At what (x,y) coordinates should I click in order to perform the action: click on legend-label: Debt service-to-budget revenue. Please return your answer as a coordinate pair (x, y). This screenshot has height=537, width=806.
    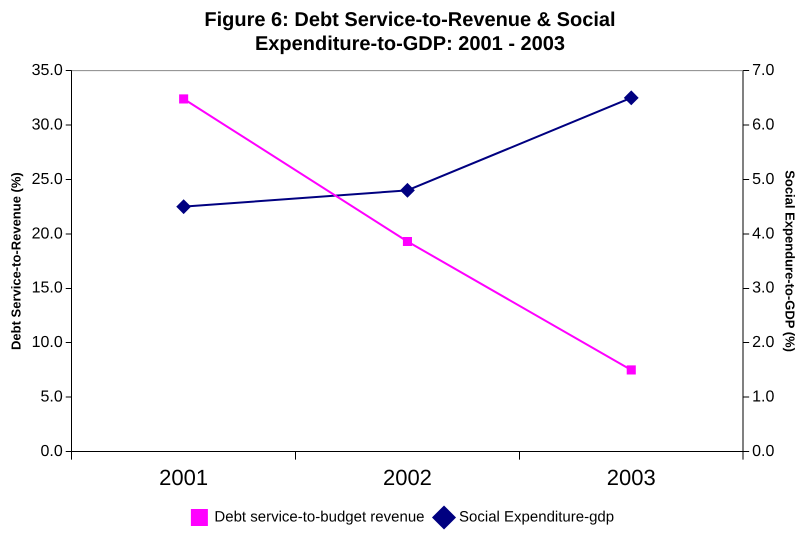
    Looking at the image, I should click on (319, 517).